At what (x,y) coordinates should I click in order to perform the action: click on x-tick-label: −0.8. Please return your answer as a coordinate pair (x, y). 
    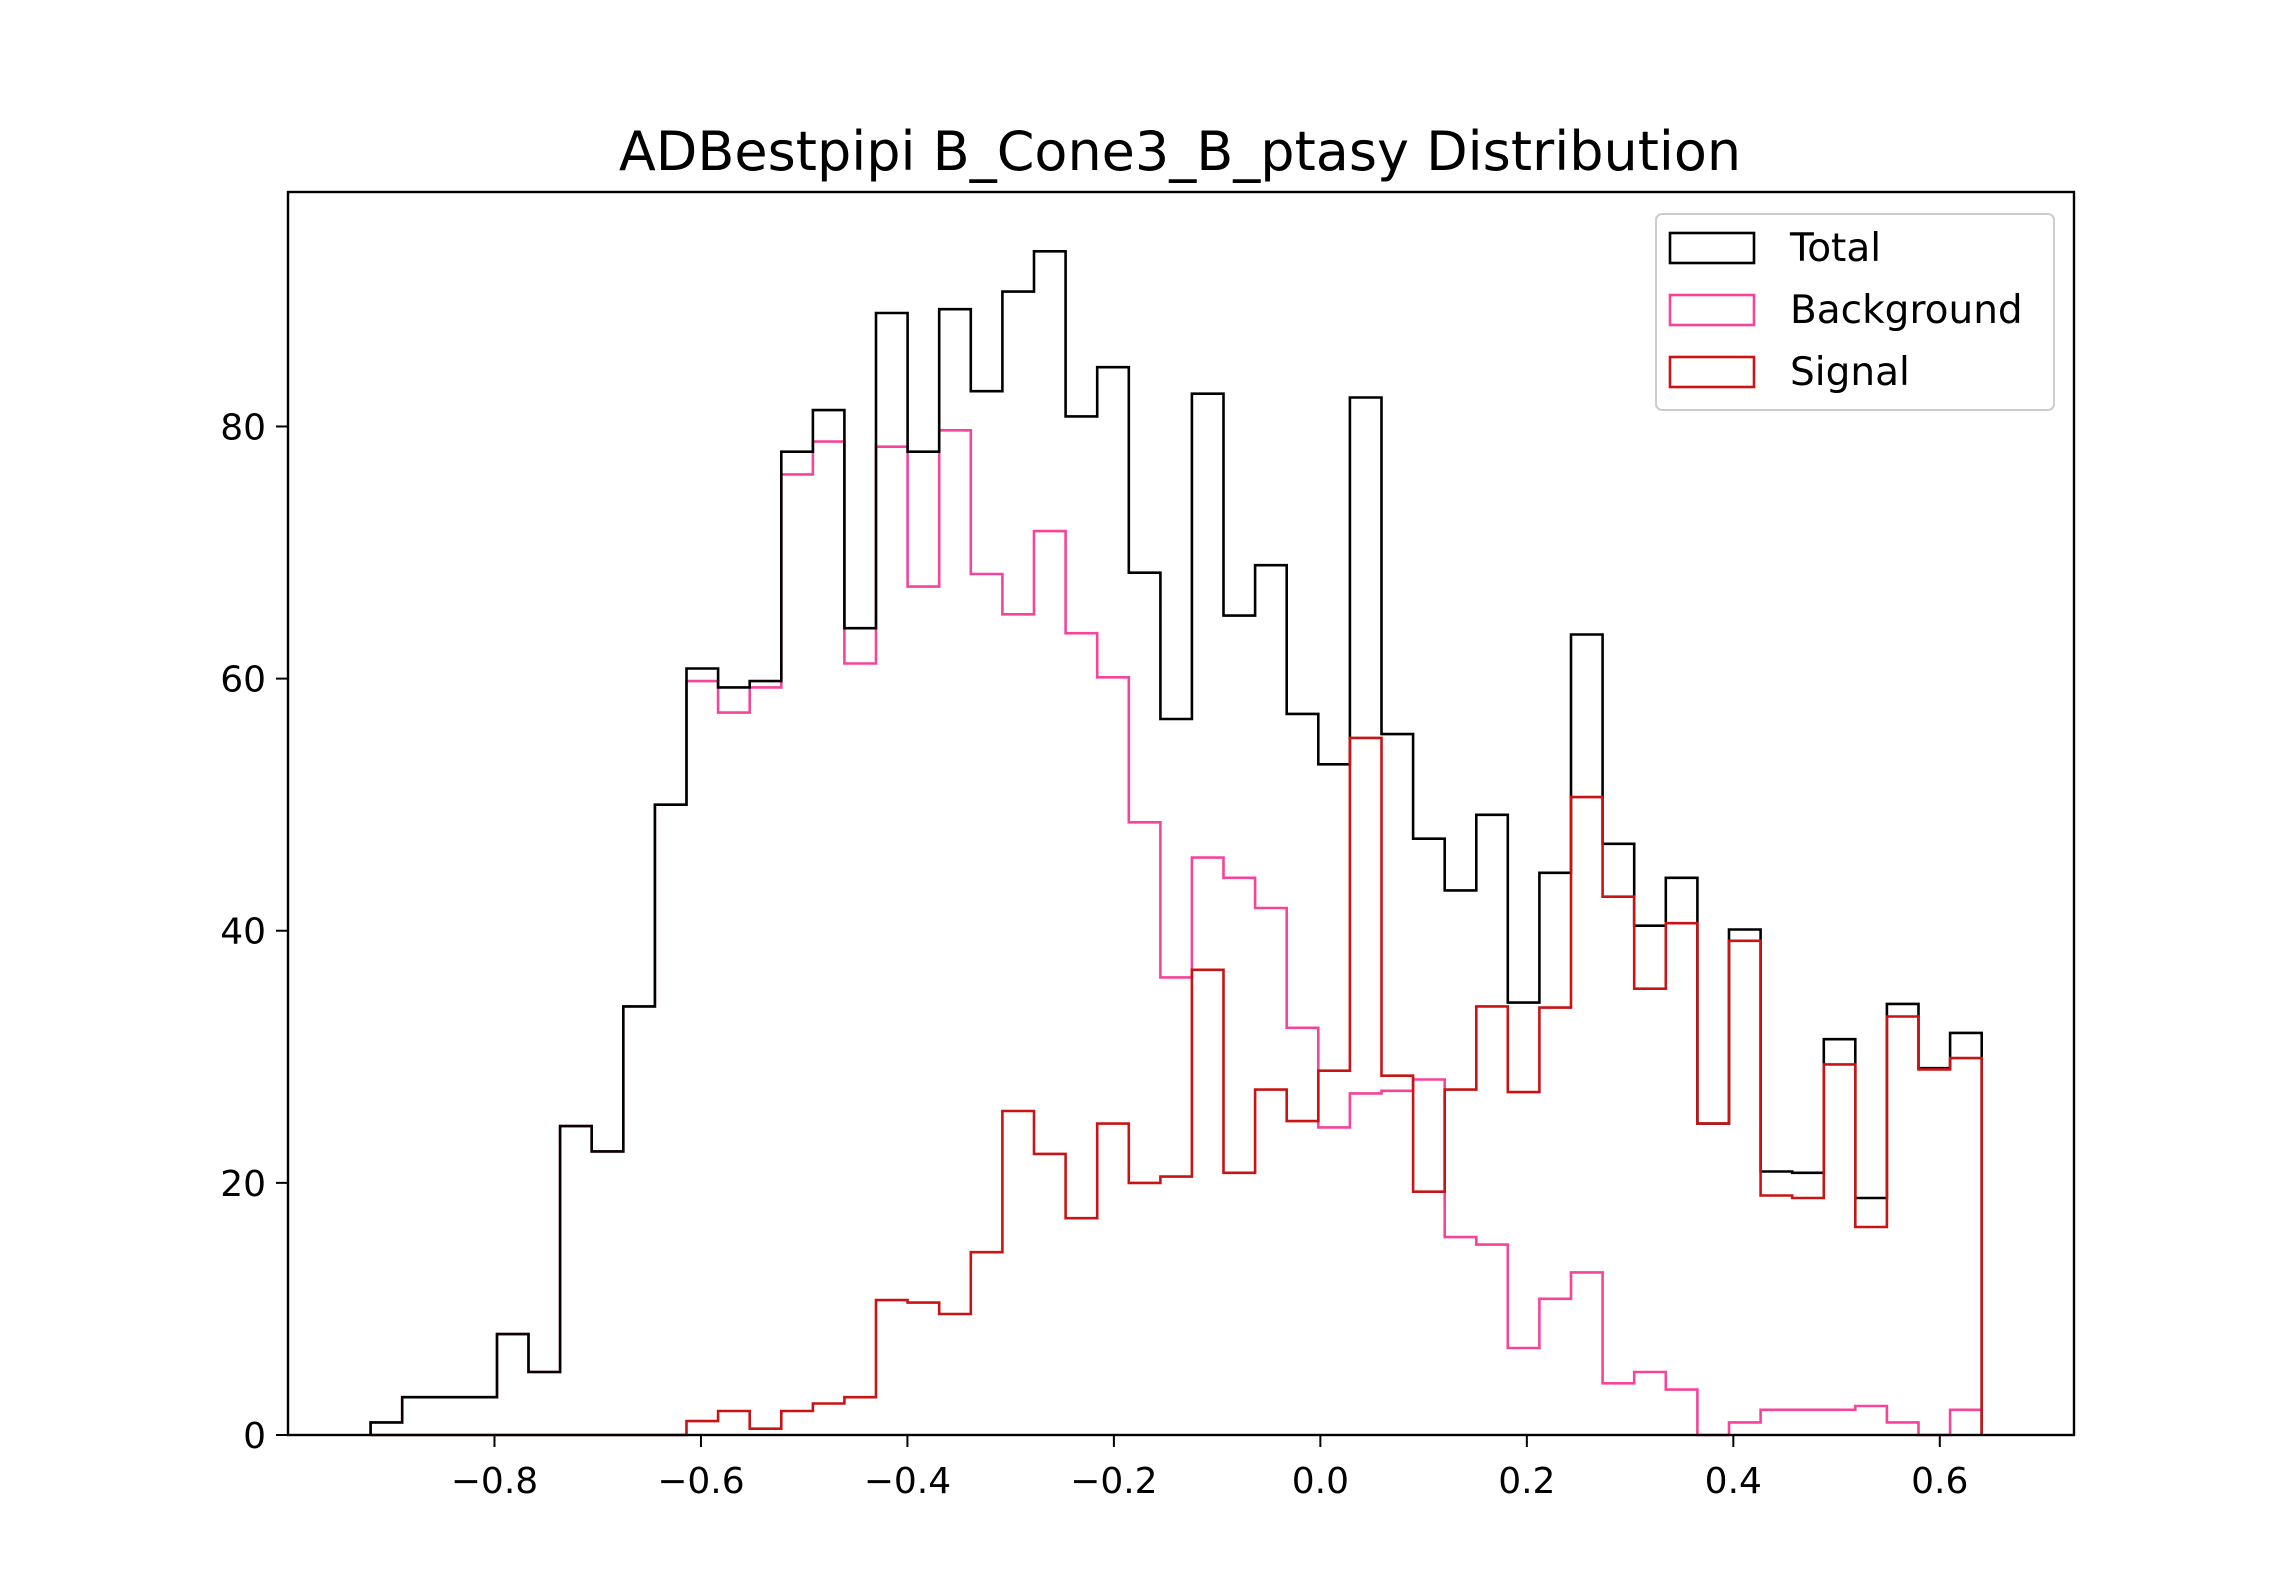
    Looking at the image, I should click on (494, 1481).